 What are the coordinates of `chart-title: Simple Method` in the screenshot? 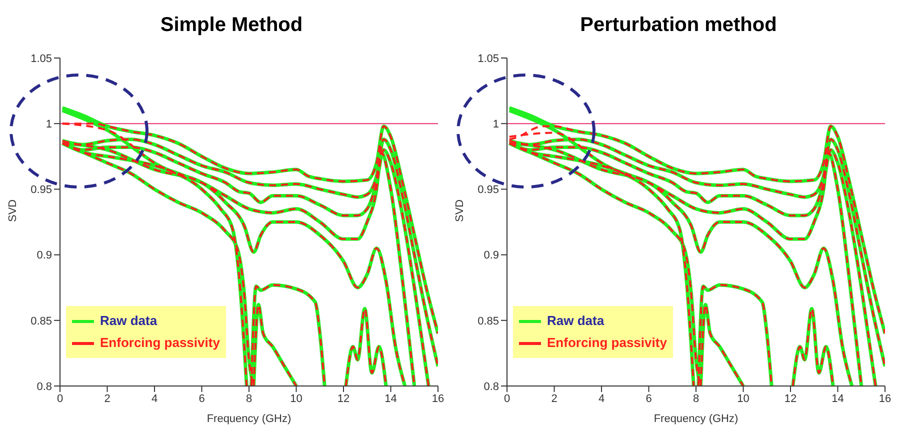 It's located at (231, 25).